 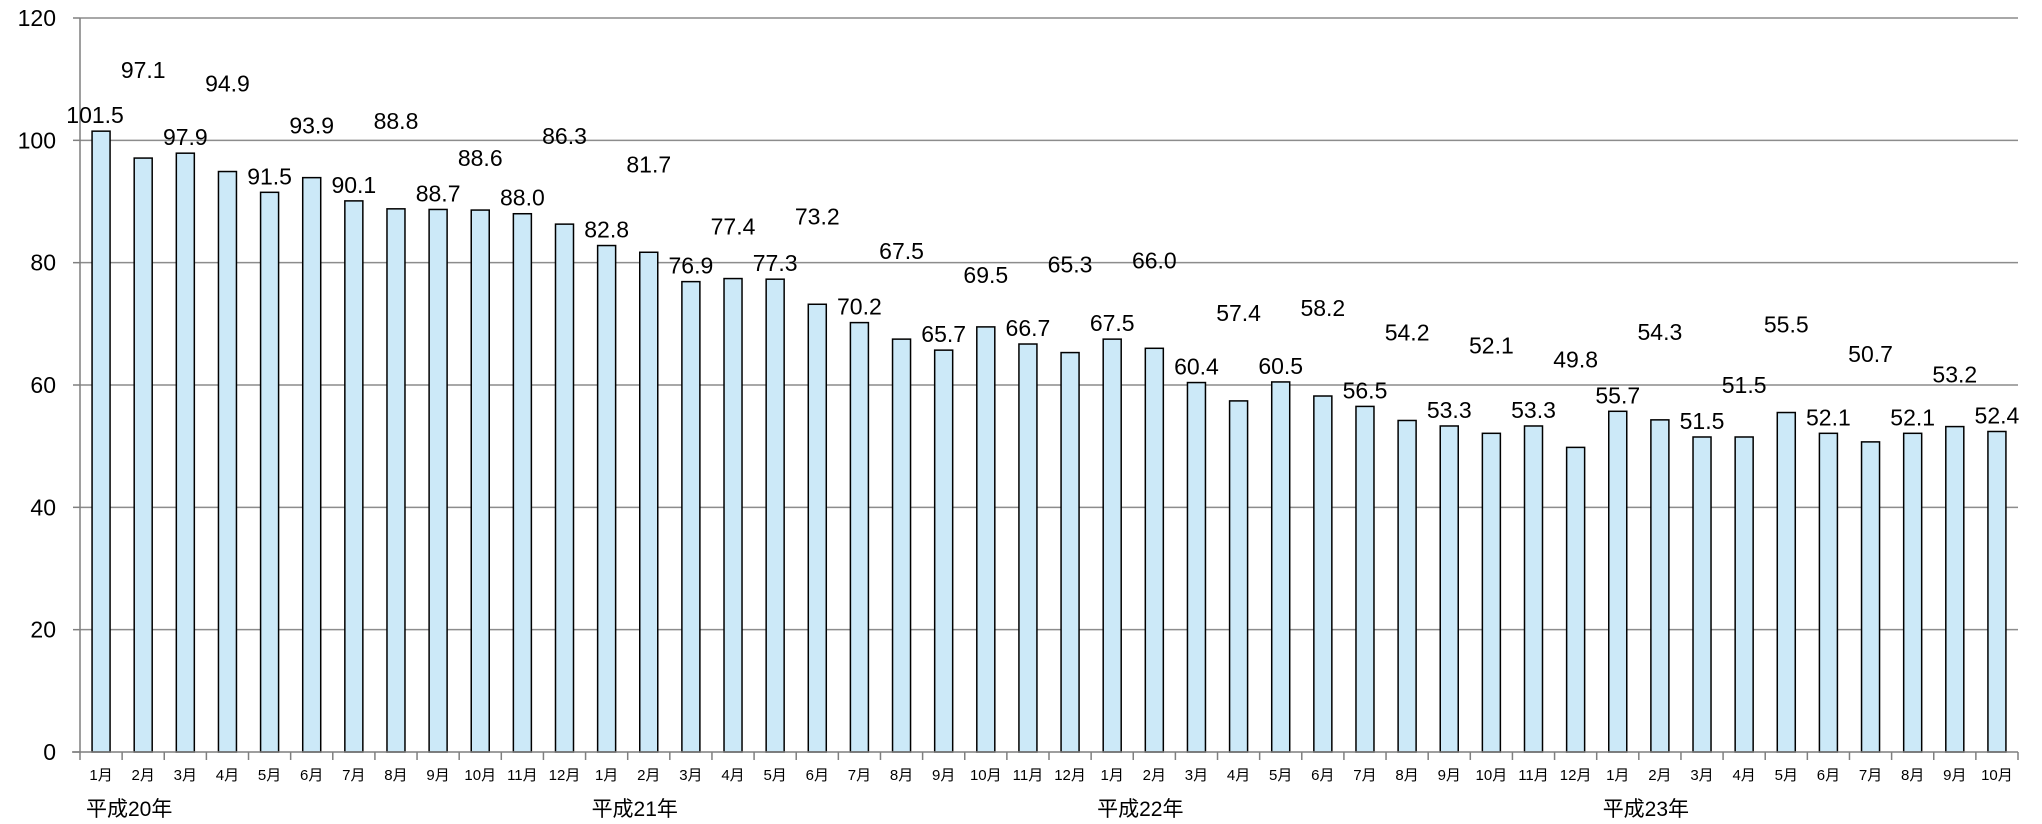 What do you see at coordinates (95, 115) in the screenshot?
I see `data-label: 101.5` at bounding box center [95, 115].